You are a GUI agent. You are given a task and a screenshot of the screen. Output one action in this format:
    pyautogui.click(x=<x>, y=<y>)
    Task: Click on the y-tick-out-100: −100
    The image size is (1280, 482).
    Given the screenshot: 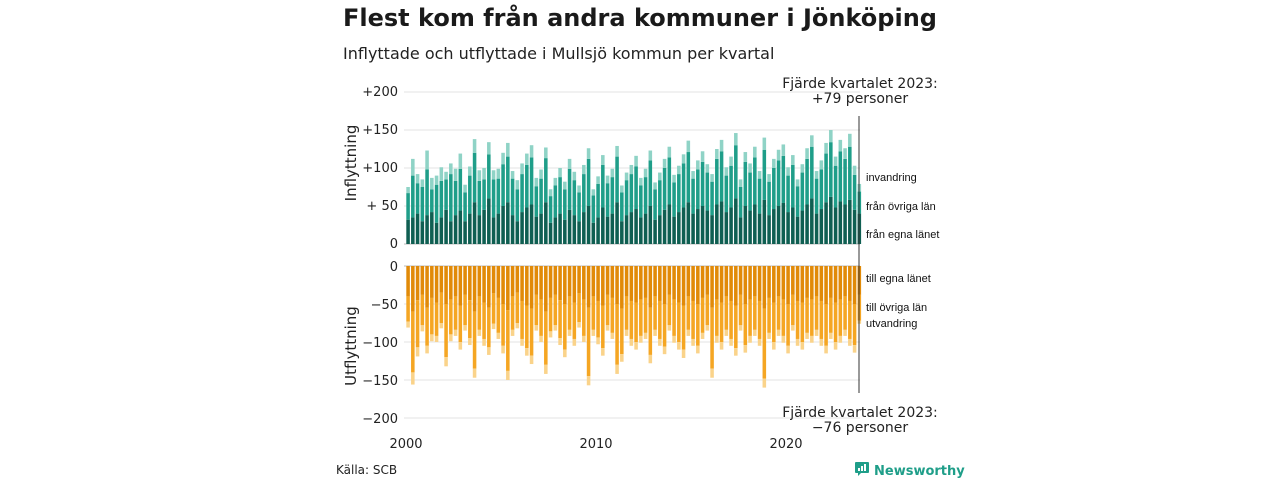 What is the action you would take?
    pyautogui.click(x=380, y=343)
    